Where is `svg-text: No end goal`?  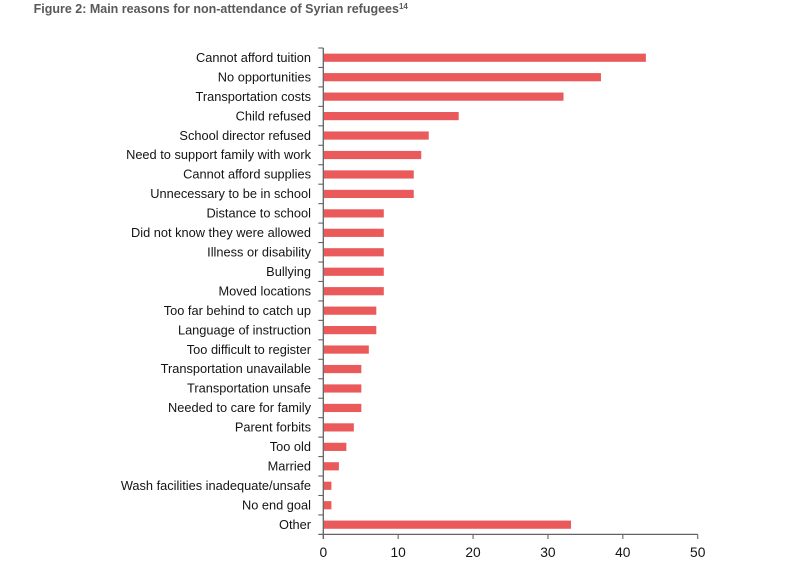 svg-text: No end goal is located at coordinates (276, 504).